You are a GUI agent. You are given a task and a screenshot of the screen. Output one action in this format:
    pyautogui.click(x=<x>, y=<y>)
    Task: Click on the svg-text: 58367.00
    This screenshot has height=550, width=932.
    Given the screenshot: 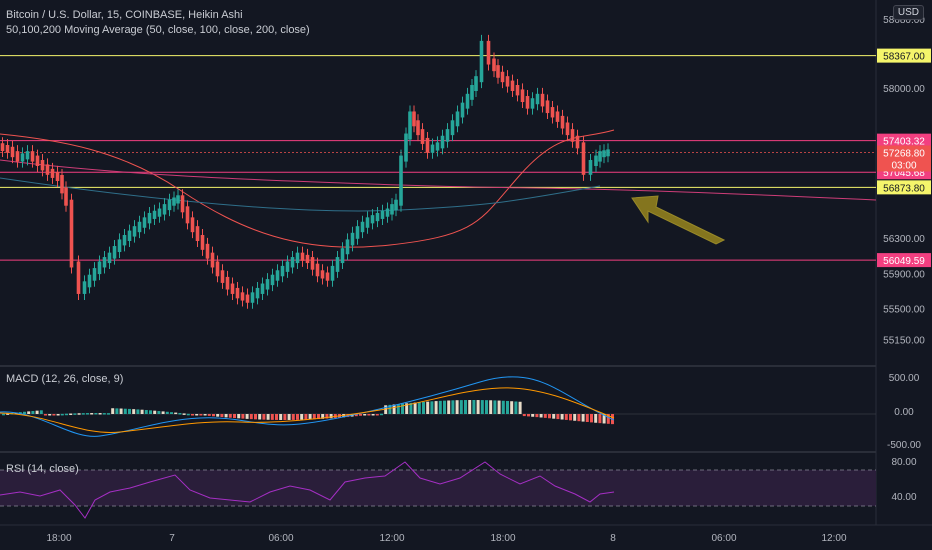 What is the action you would take?
    pyautogui.click(x=904, y=57)
    